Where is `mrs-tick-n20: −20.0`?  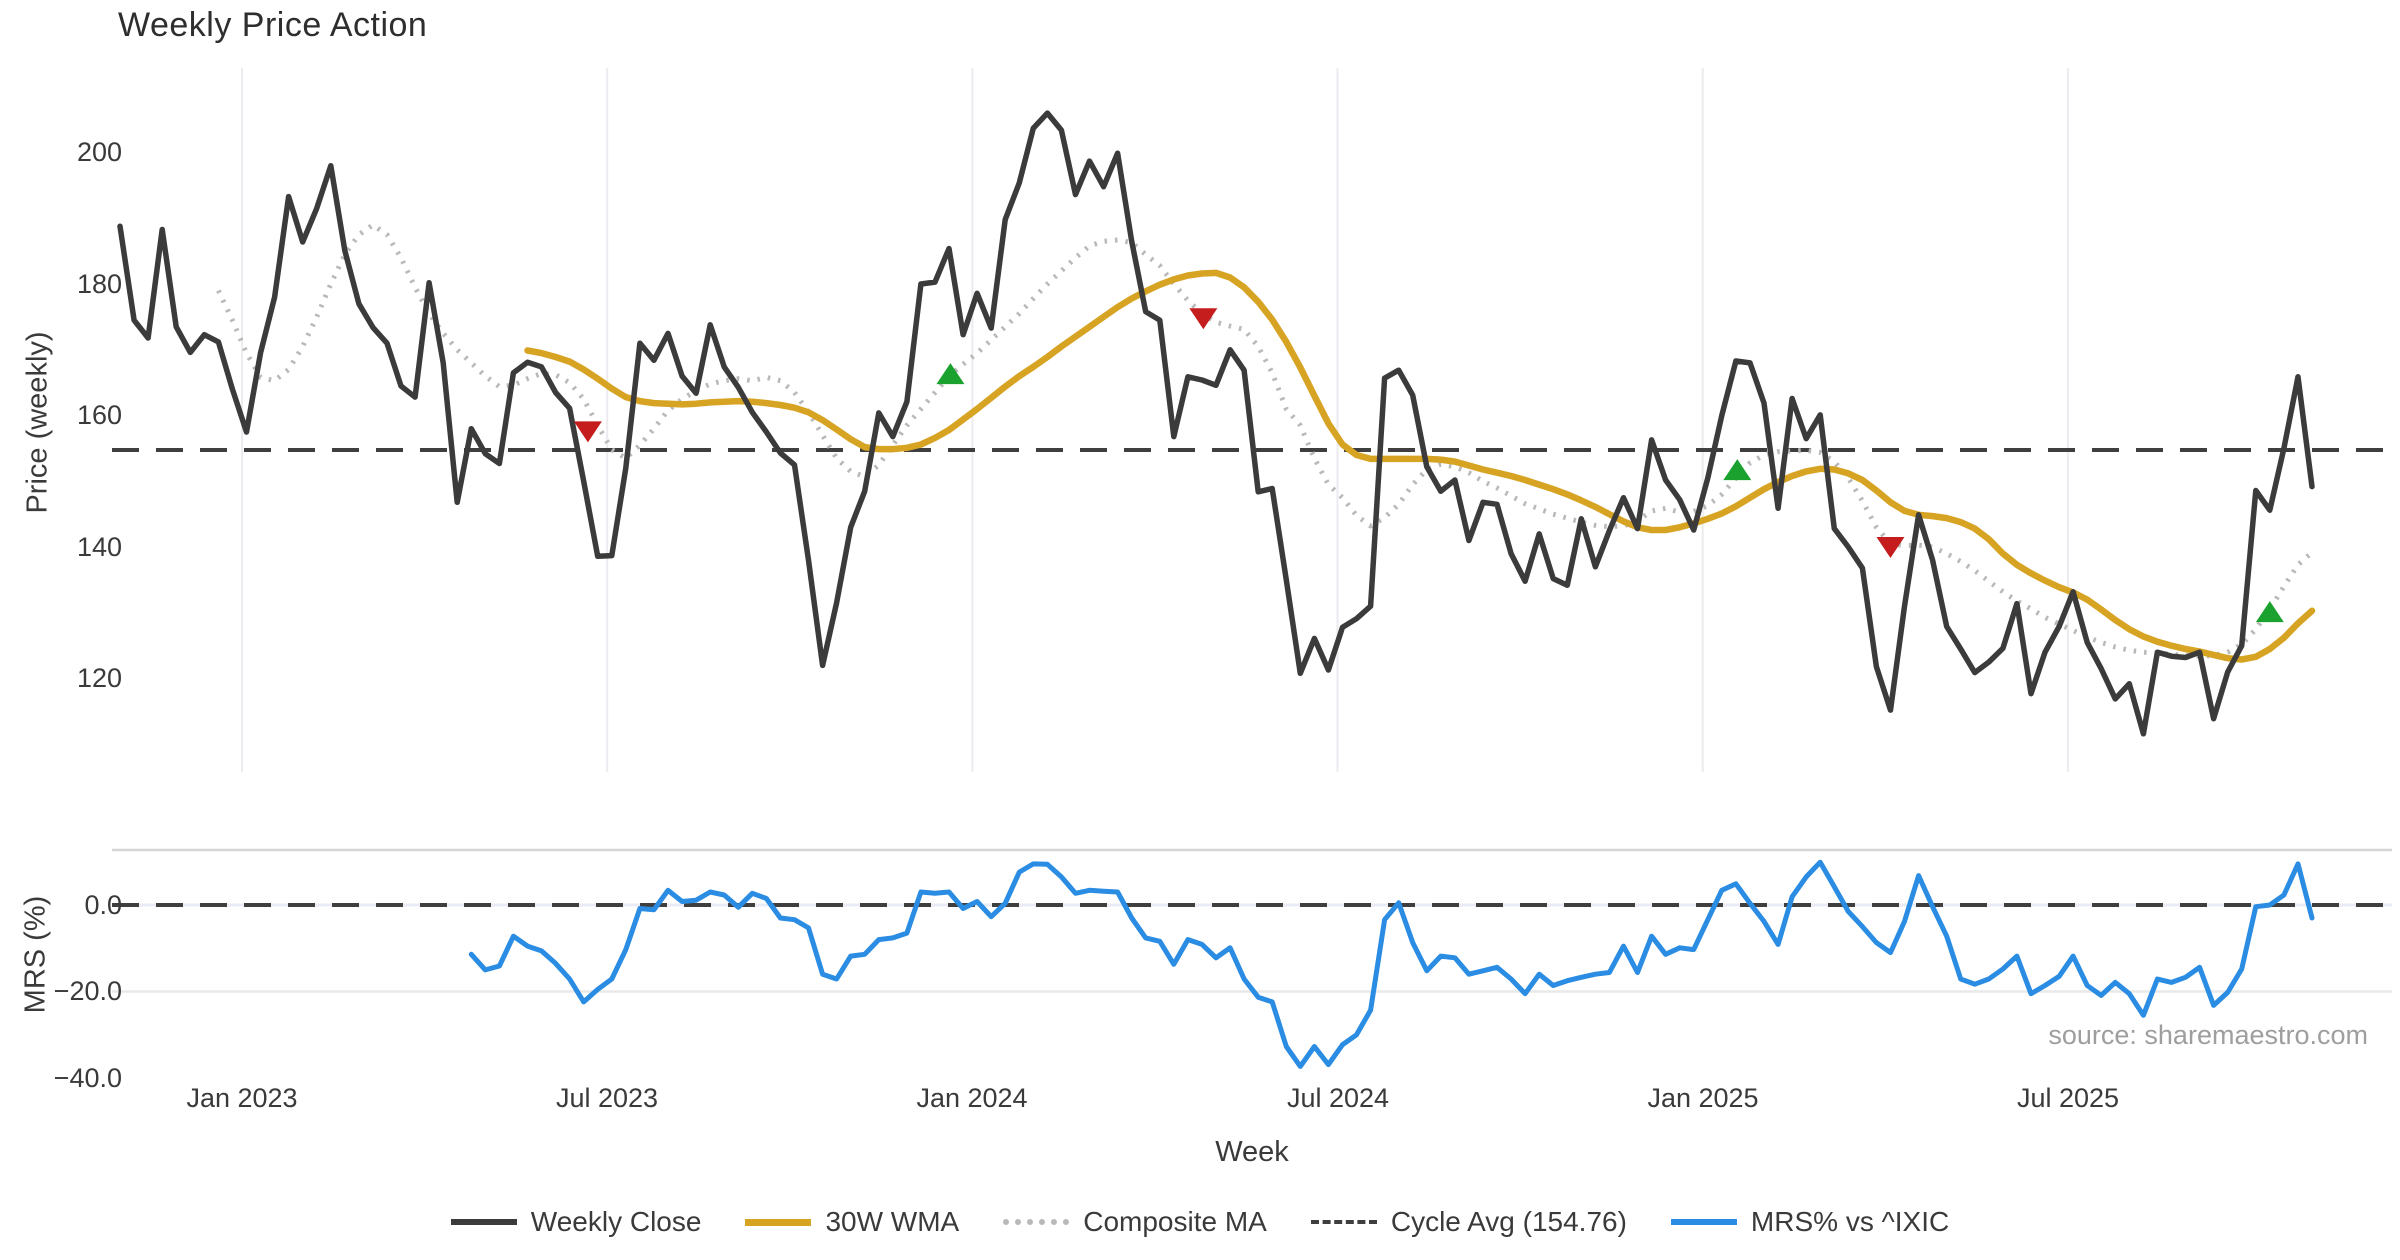 mrs-tick-n20: −20.0 is located at coordinates (87, 991).